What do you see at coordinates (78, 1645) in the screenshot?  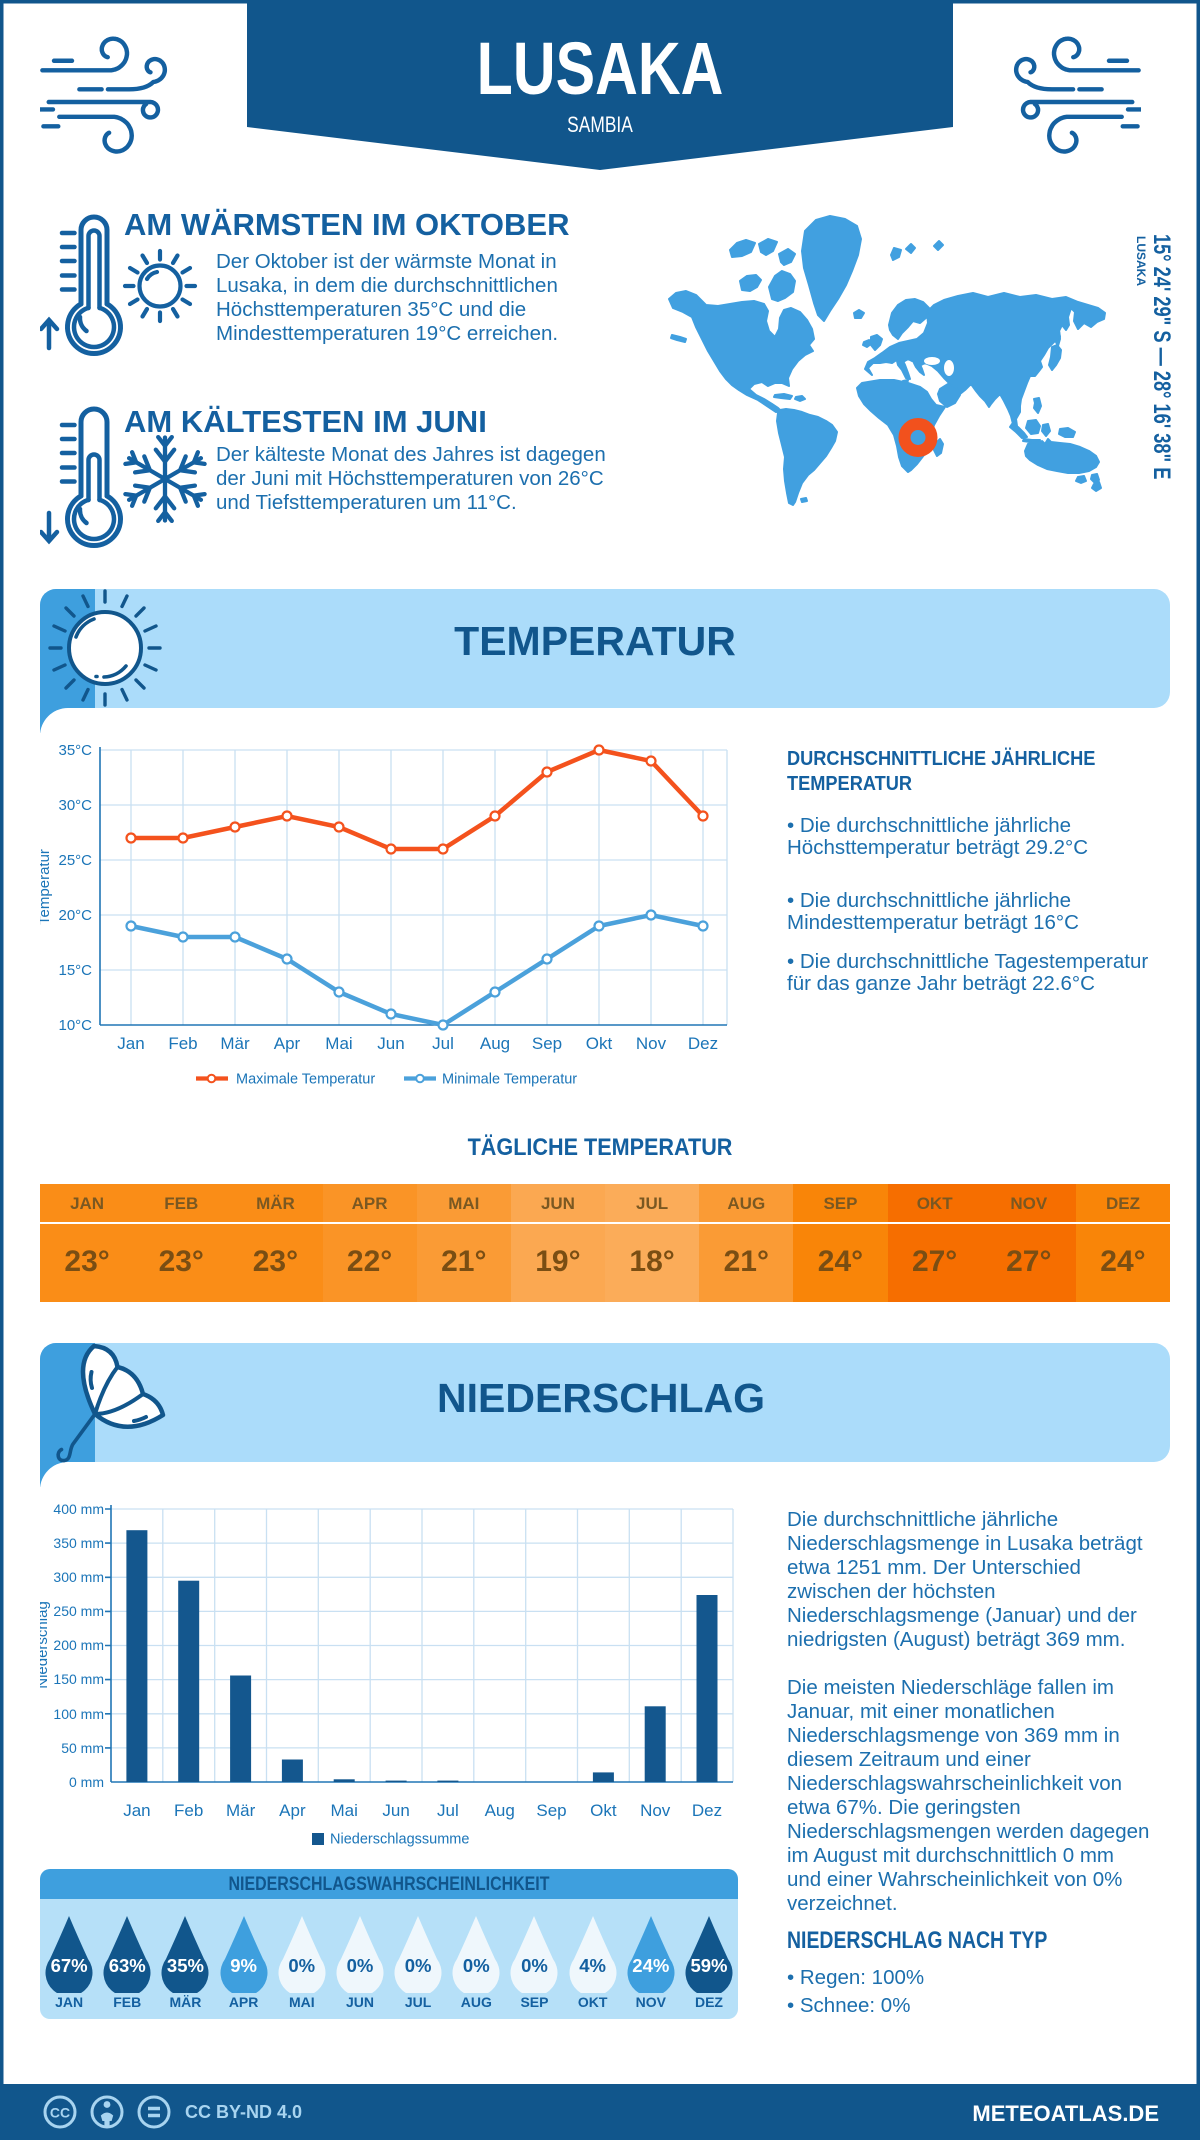 I see `svg-text: 200 mm` at bounding box center [78, 1645].